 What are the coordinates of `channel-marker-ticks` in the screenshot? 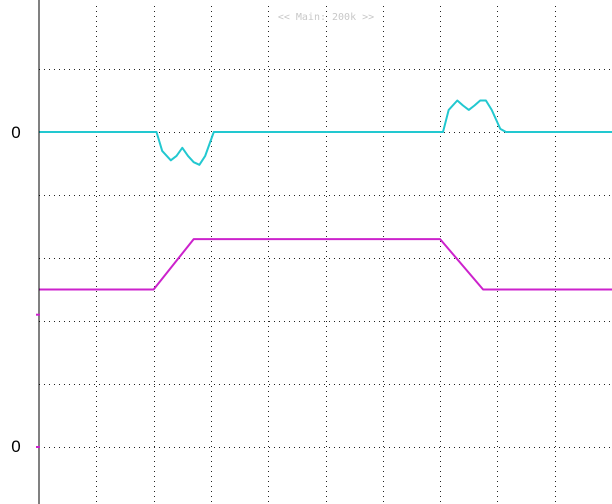 It's located at (38, 380).